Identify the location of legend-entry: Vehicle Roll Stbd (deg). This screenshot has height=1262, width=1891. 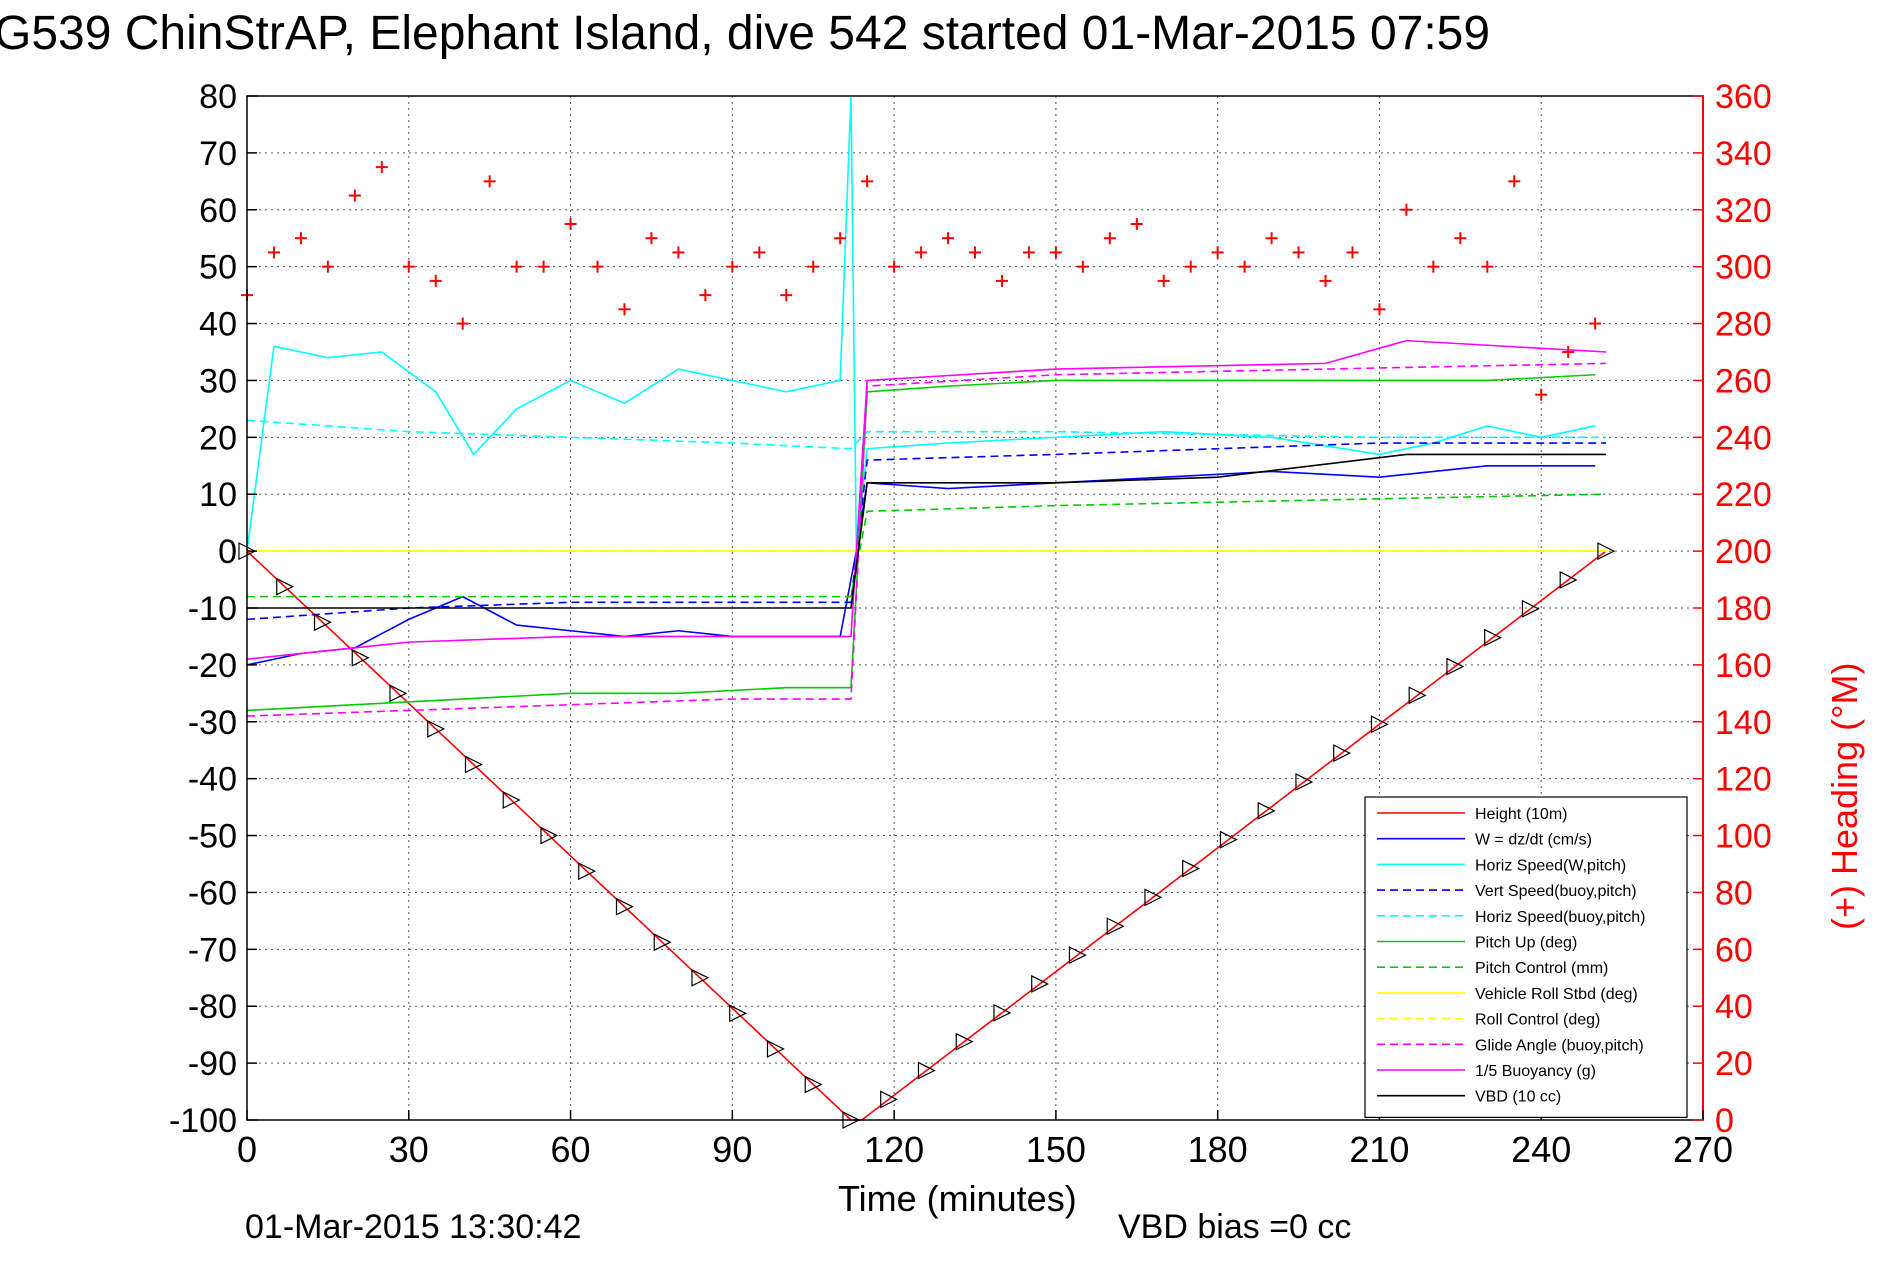
(1507, 994).